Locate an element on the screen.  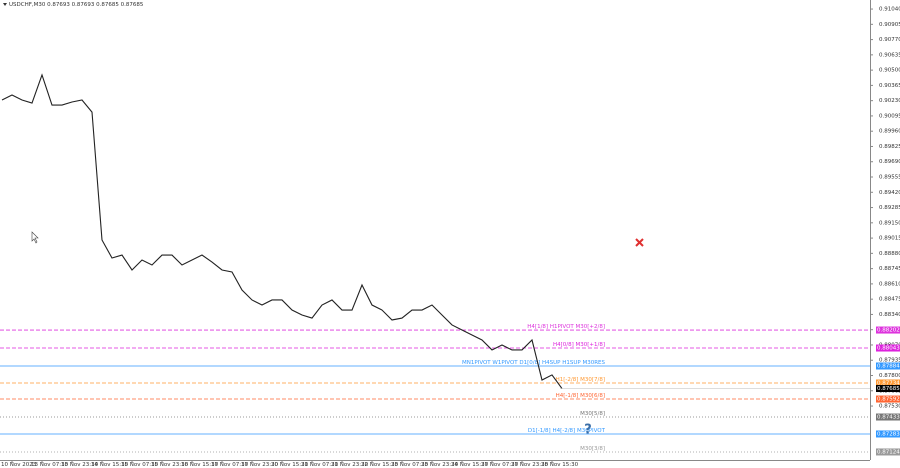
x-tick-label: 27 Nov 07:30 is located at coordinates (500, 465).